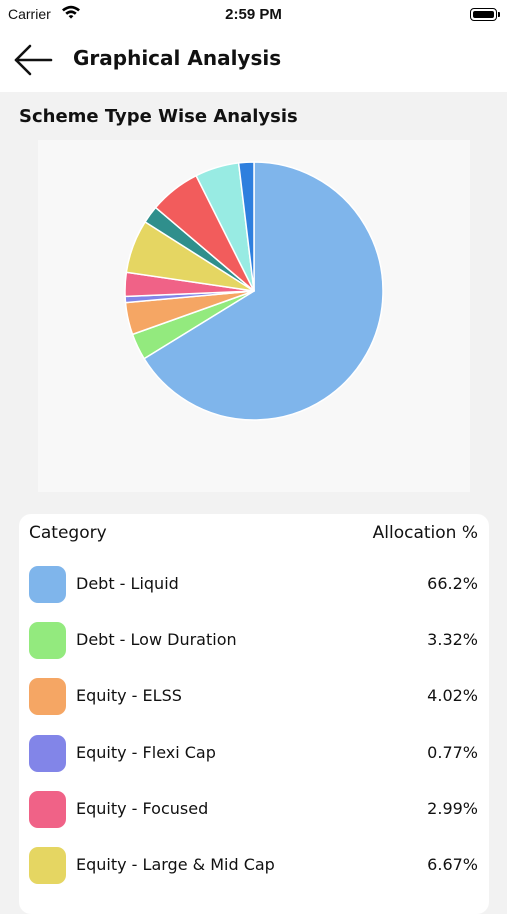 The height and width of the screenshot is (914, 507). Describe the element at coordinates (452, 864) in the screenshot. I see `allocation-value: 6.67%` at that location.